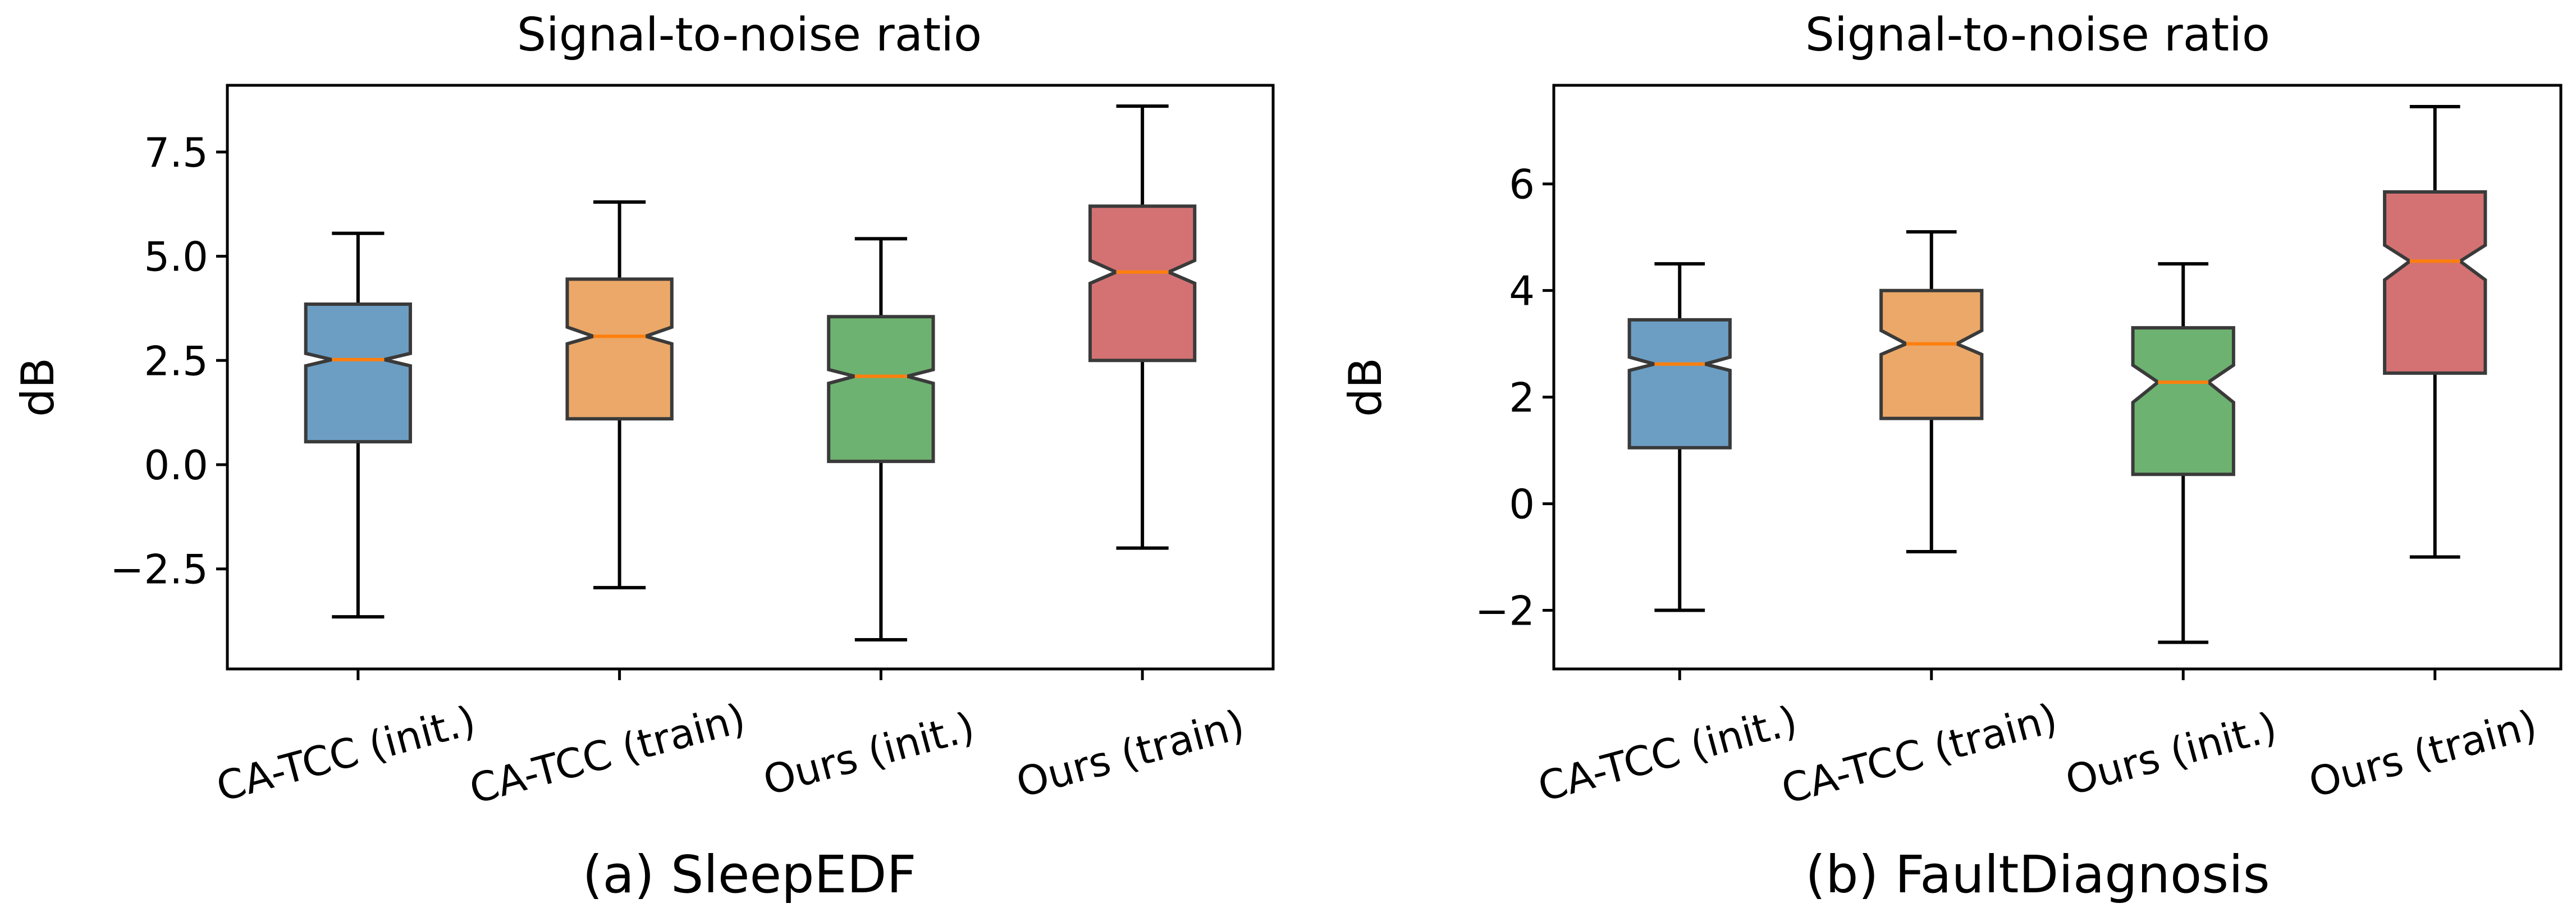 The height and width of the screenshot is (917, 2576). Describe the element at coordinates (2037, 875) in the screenshot. I see `chart-caption: (b) FaultDiagnosis` at that location.